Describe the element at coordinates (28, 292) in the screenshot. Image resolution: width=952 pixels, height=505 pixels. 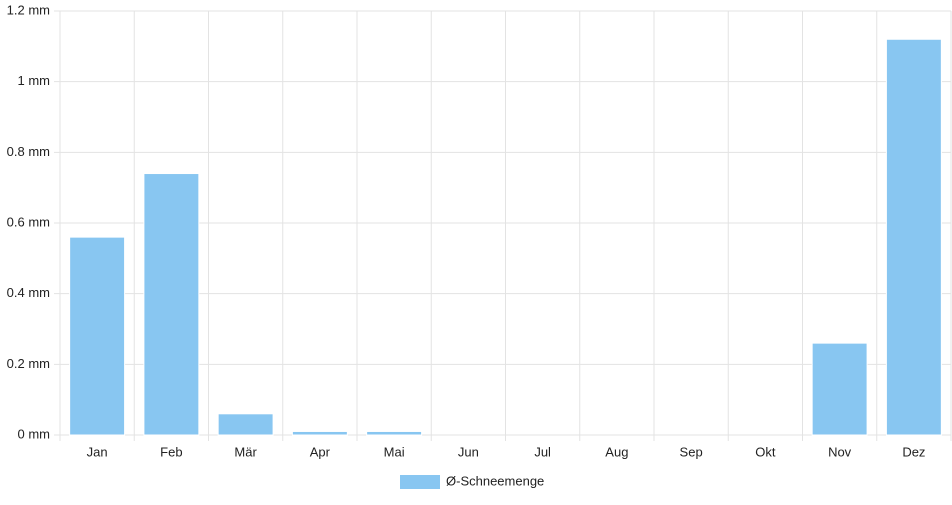
I see `y-tick-label: 0.4 mm` at that location.